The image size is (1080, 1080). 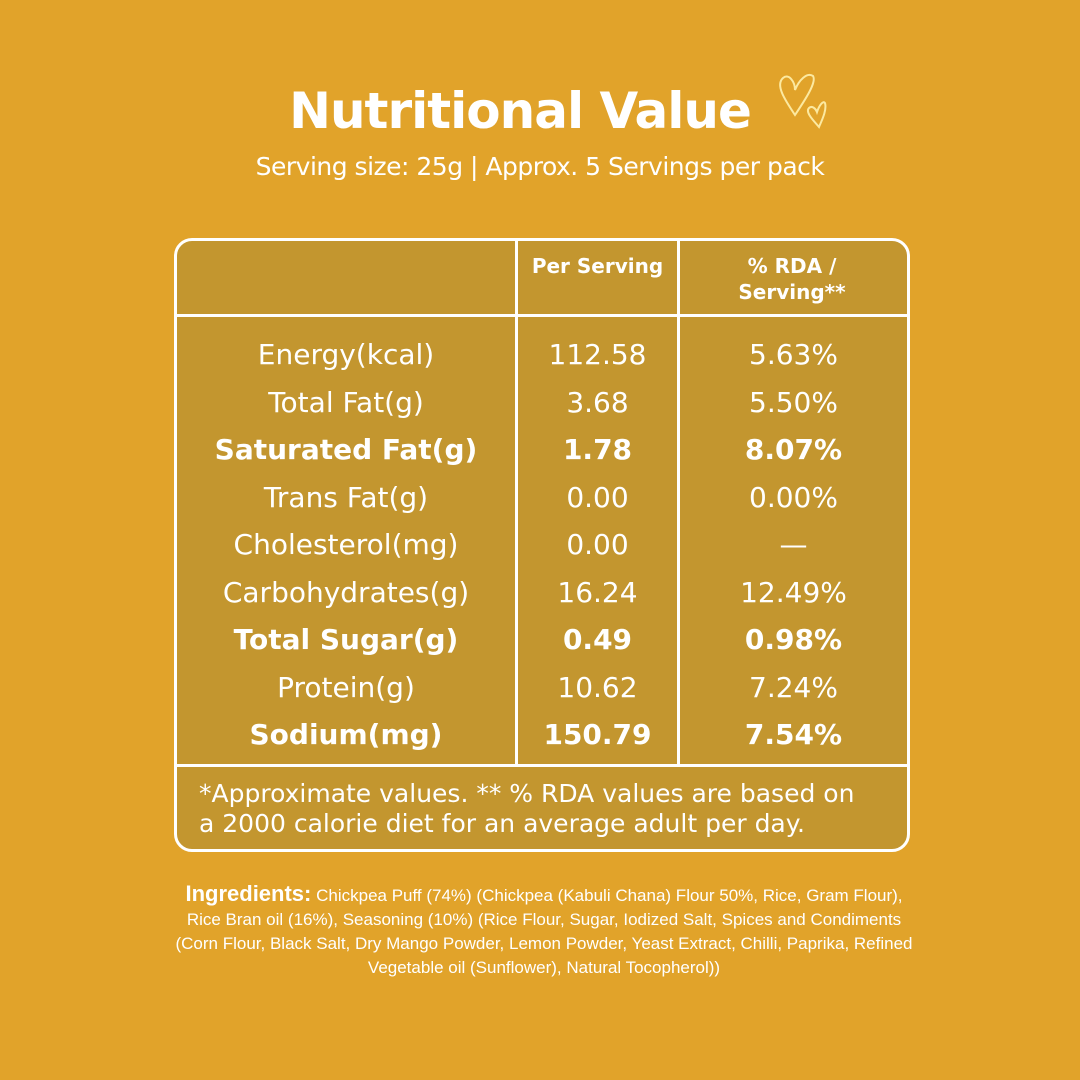 What do you see at coordinates (542, 734) in the screenshot?
I see `table-row: Sodium(mg) 150.79 7.54%` at bounding box center [542, 734].